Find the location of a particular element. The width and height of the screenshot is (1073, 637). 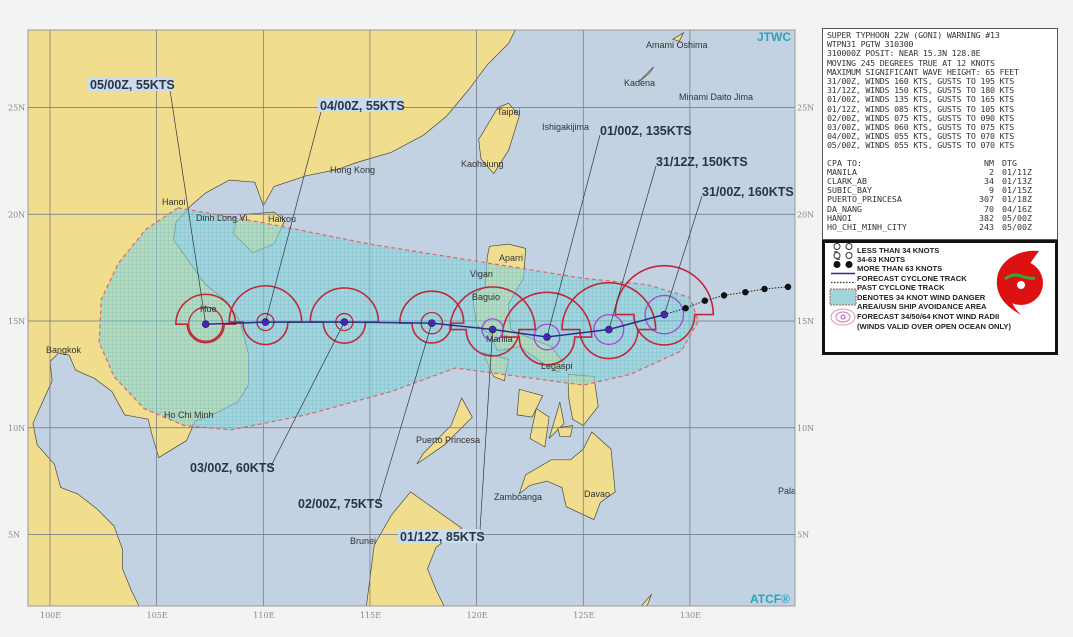

forecast-track-line is located at coordinates (435, 325).